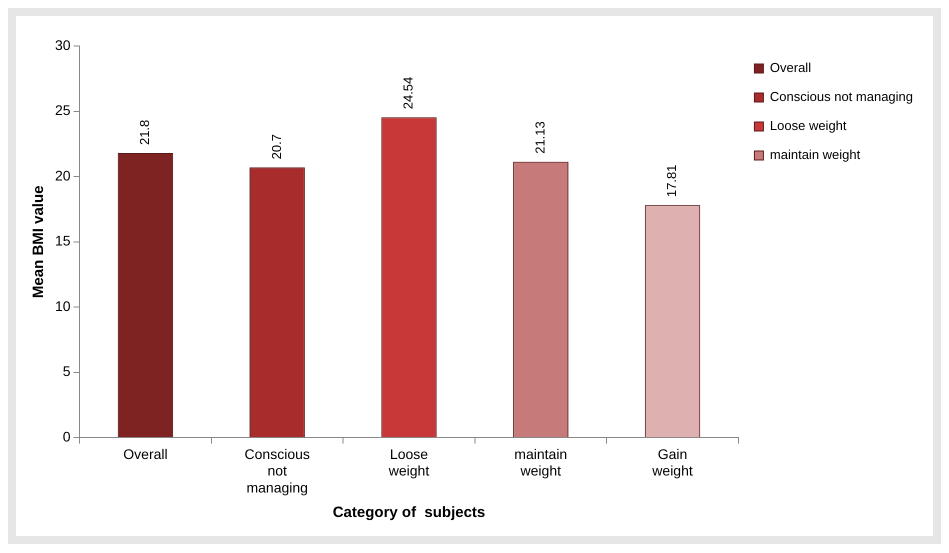 This screenshot has height=553, width=949. Describe the element at coordinates (145, 454) in the screenshot. I see `x-tick-label: Overall` at that location.